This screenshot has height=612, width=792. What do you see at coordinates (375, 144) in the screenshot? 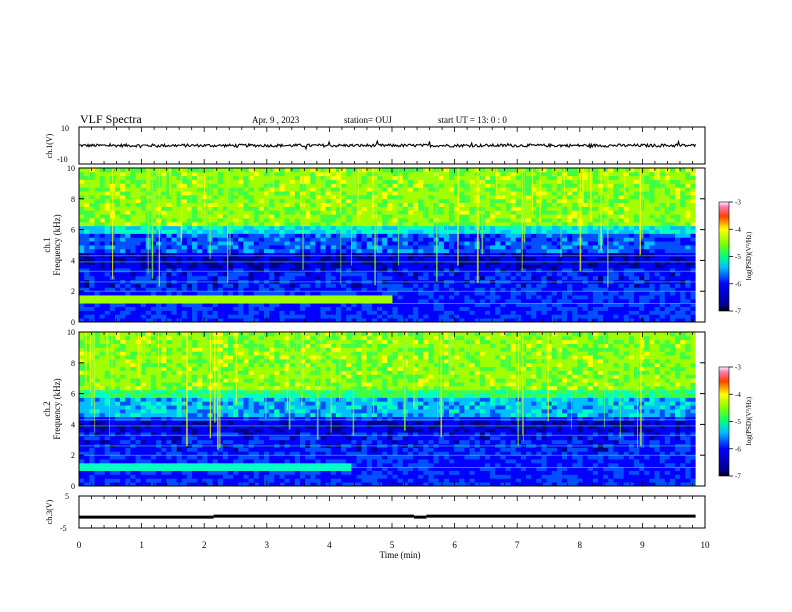
I see `ch1-waveform-panel: 10 -10 ch.1(V)` at bounding box center [375, 144].